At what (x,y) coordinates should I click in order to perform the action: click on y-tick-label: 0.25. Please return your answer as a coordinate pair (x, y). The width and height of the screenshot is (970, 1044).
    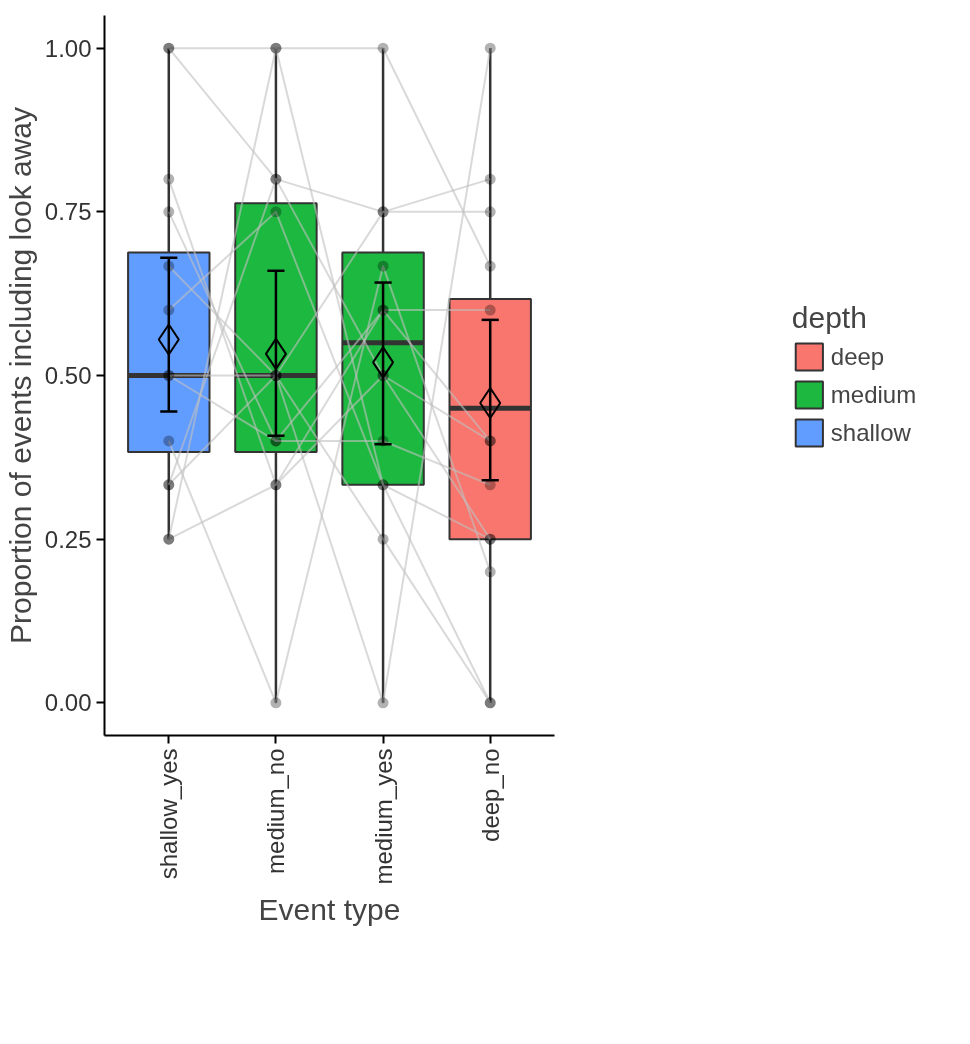
    Looking at the image, I should click on (68, 539).